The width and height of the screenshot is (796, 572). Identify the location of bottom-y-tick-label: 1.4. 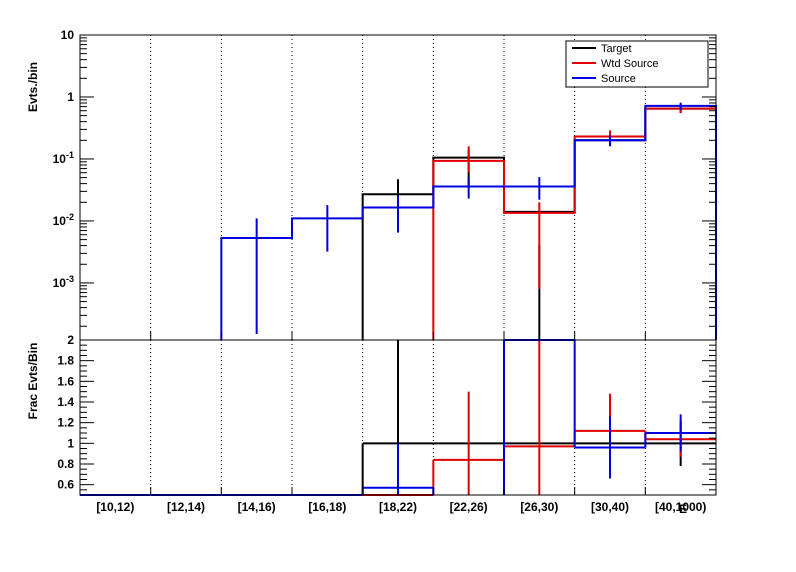
(65, 402).